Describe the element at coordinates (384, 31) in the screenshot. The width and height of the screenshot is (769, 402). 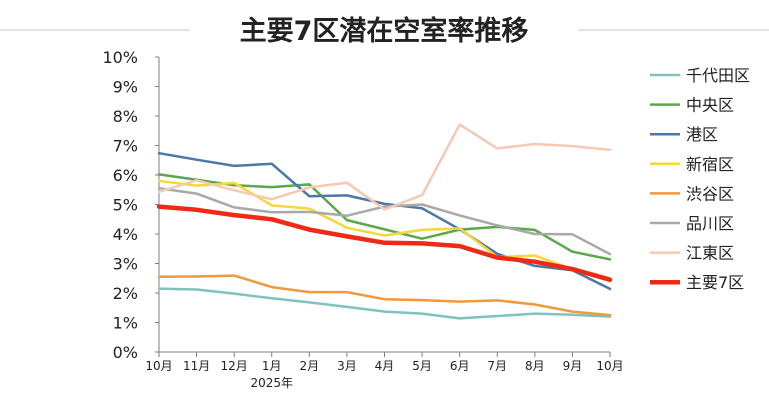
I see `chart-title: 主要7区潜在空室率推移` at that location.